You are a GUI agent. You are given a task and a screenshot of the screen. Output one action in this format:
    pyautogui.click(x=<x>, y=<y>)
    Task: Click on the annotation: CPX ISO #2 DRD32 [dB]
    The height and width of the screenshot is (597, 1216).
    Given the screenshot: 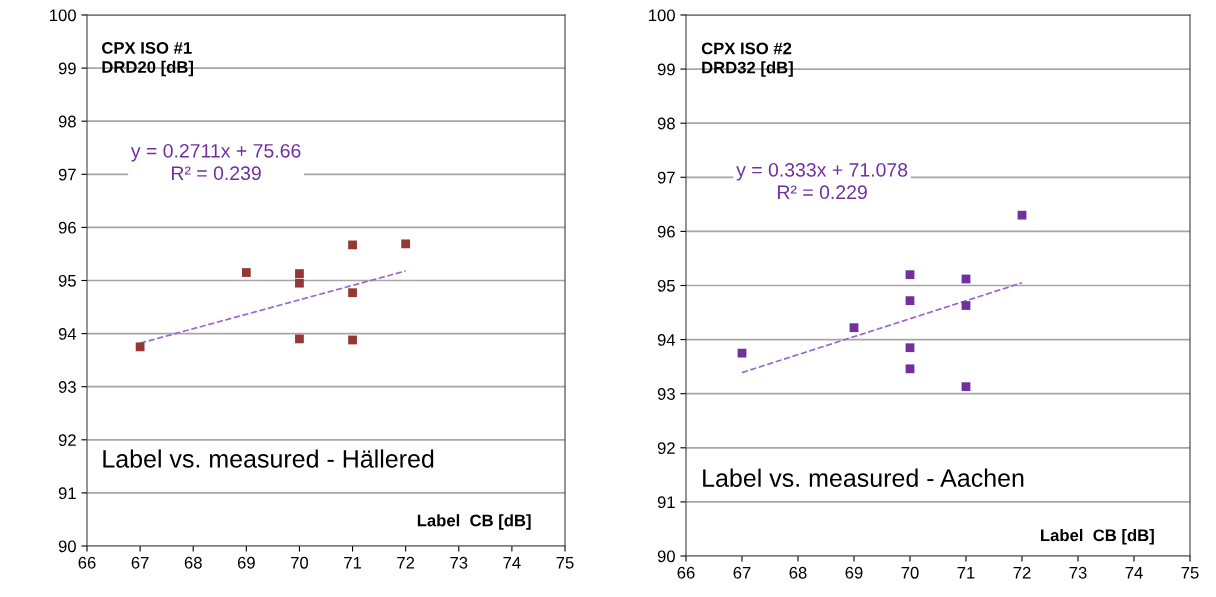 What is the action you would take?
    pyautogui.click(x=747, y=59)
    